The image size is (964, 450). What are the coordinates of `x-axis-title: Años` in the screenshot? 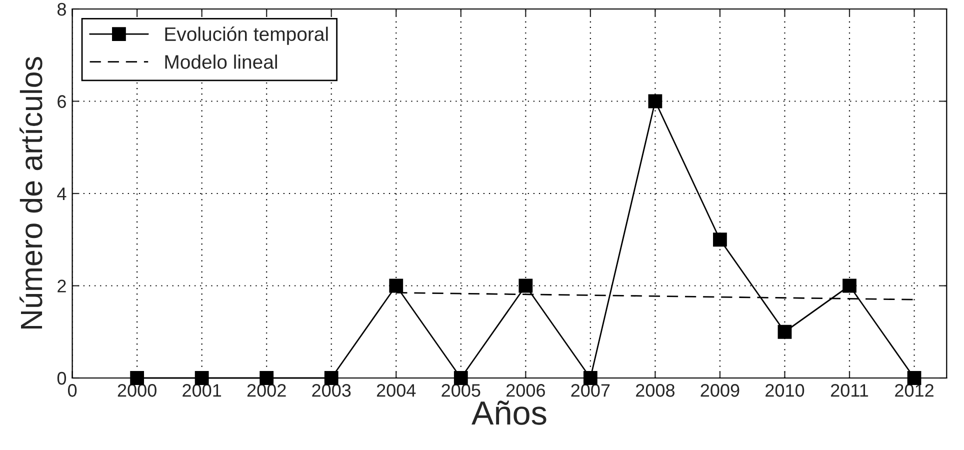 It's located at (509, 412).